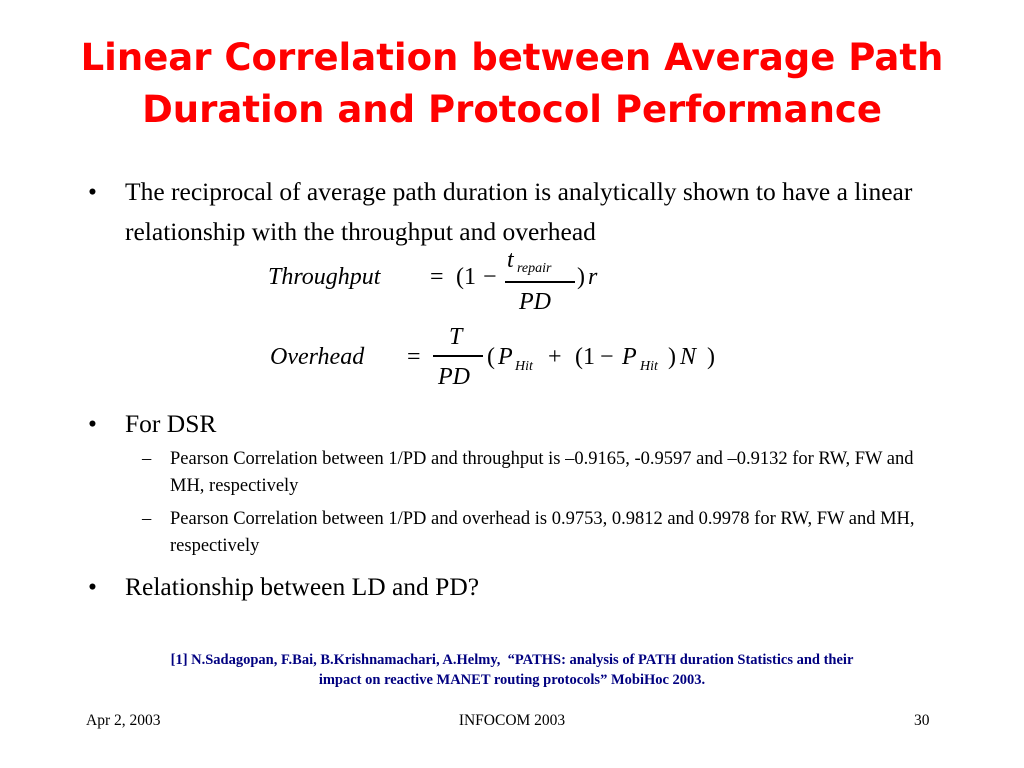  Describe the element at coordinates (672, 357) in the screenshot. I see `eq-overhead-close-n: )` at that location.